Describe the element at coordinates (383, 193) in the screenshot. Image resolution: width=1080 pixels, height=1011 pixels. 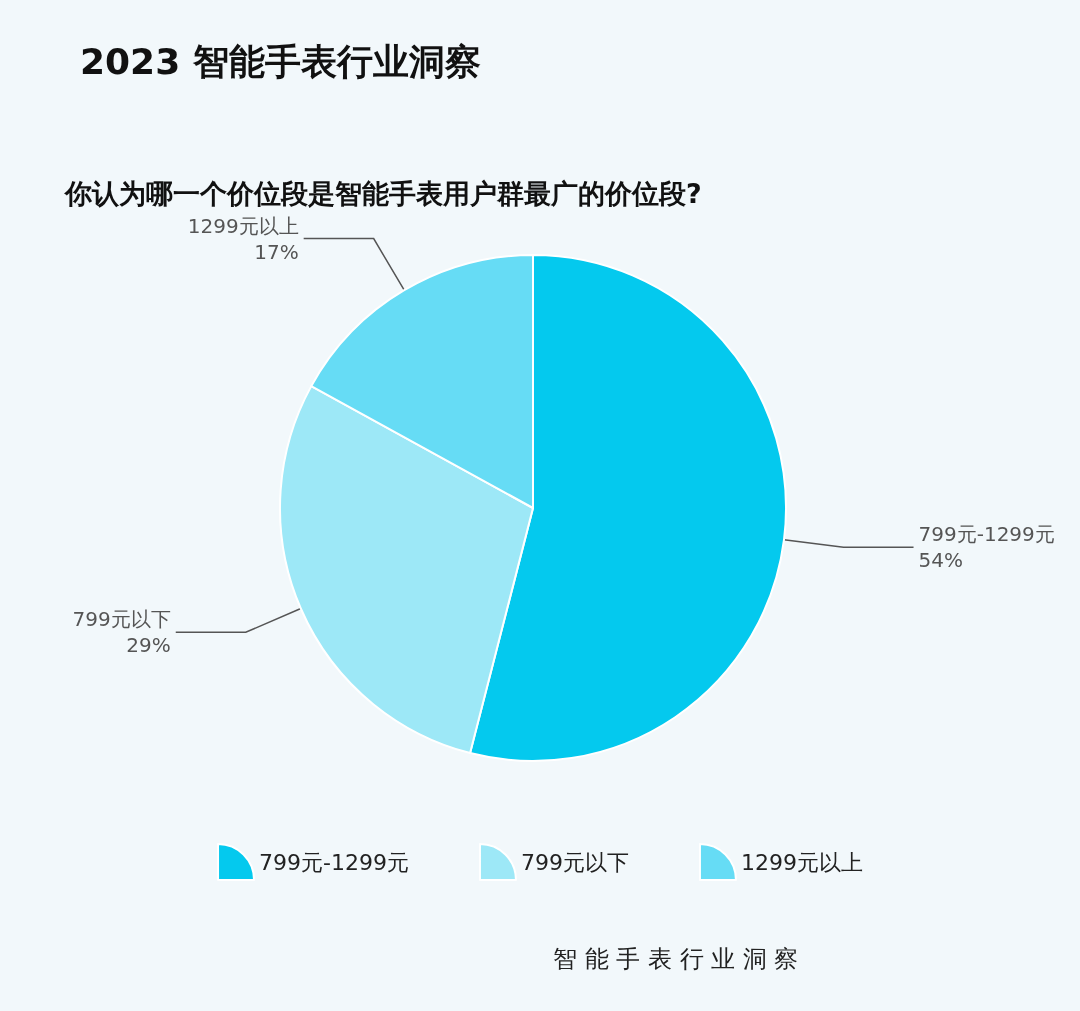
I see `chart-subtitle: 你认为哪一个价位段是智能手表用户群最广的价位段?` at that location.